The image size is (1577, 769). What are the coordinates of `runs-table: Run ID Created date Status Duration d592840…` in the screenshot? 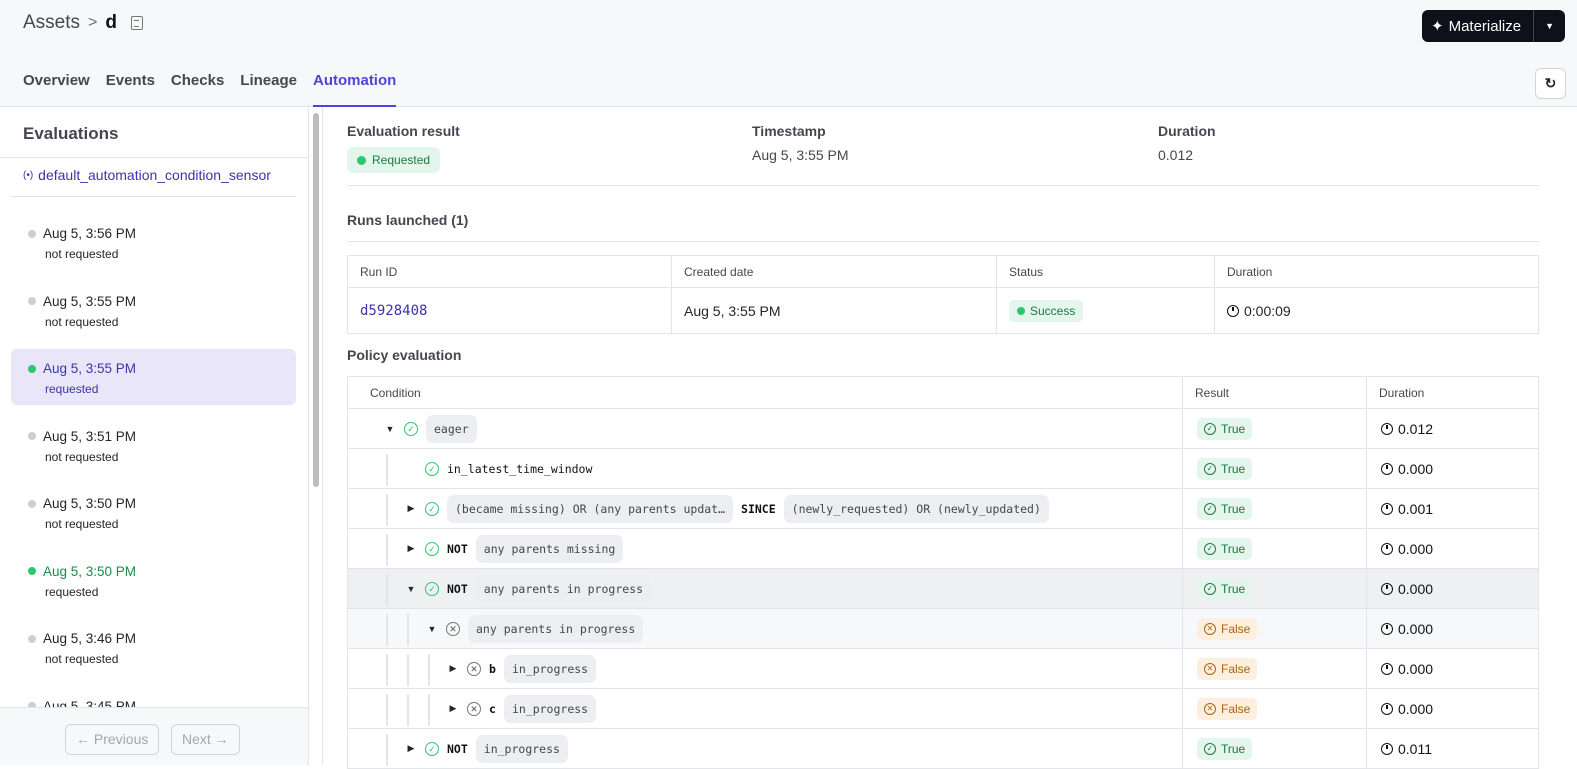 It's located at (943, 294).